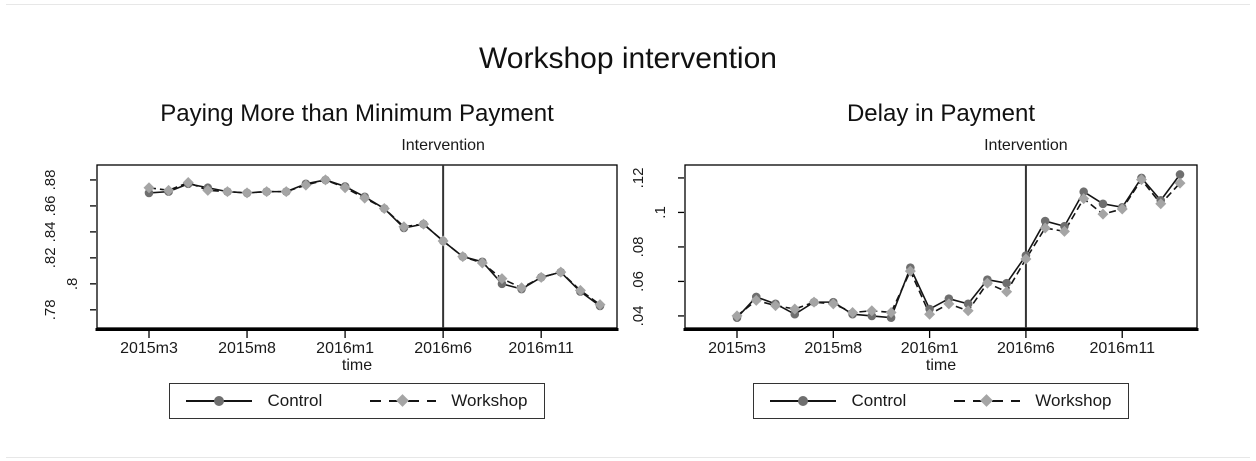 Image resolution: width=1256 pixels, height=461 pixels. Describe the element at coordinates (628, 58) in the screenshot. I see `figure-title: Workshop intervention` at that location.